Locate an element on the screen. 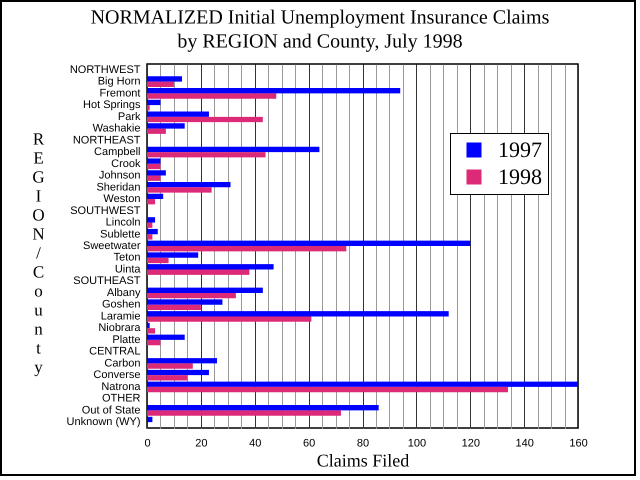 The height and width of the screenshot is (480, 640). y-tick-label: Albany is located at coordinates (123, 292).